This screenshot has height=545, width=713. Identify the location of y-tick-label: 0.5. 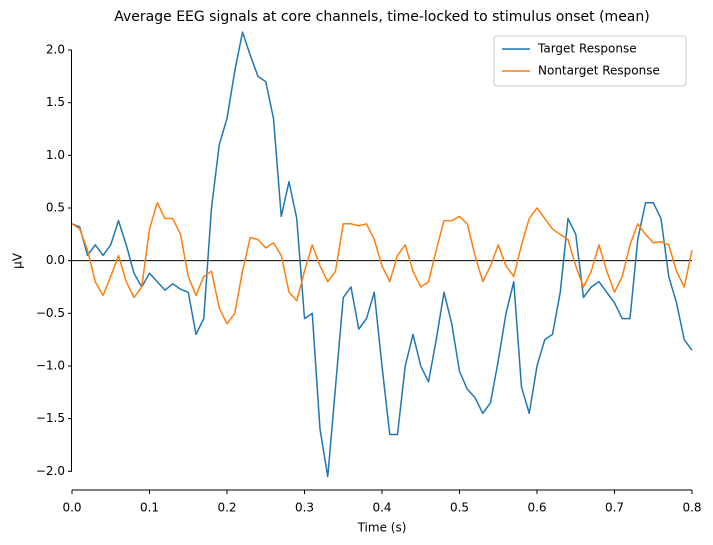
(55, 207).